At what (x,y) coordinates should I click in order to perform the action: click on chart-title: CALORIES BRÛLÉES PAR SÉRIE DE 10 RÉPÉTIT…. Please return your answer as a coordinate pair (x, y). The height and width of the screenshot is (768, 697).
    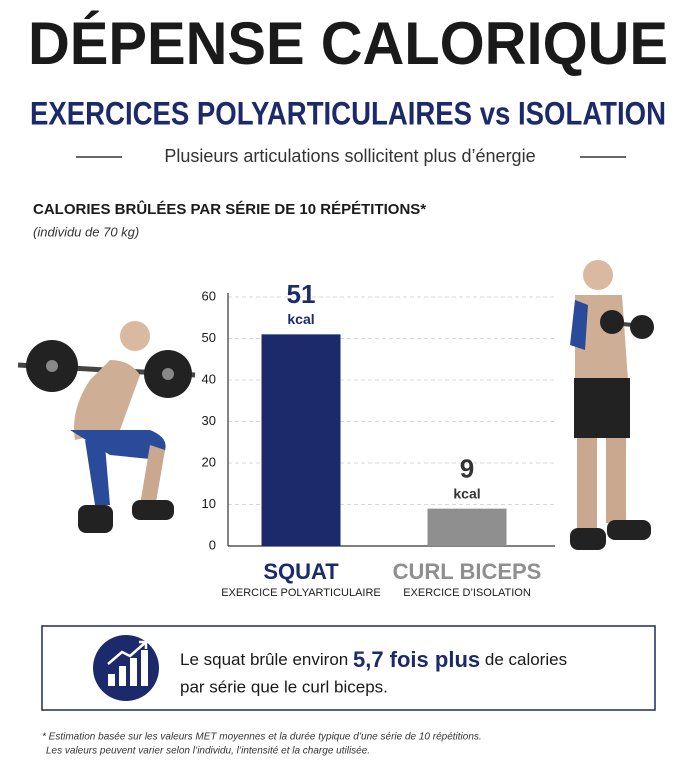
    Looking at the image, I should click on (229, 209).